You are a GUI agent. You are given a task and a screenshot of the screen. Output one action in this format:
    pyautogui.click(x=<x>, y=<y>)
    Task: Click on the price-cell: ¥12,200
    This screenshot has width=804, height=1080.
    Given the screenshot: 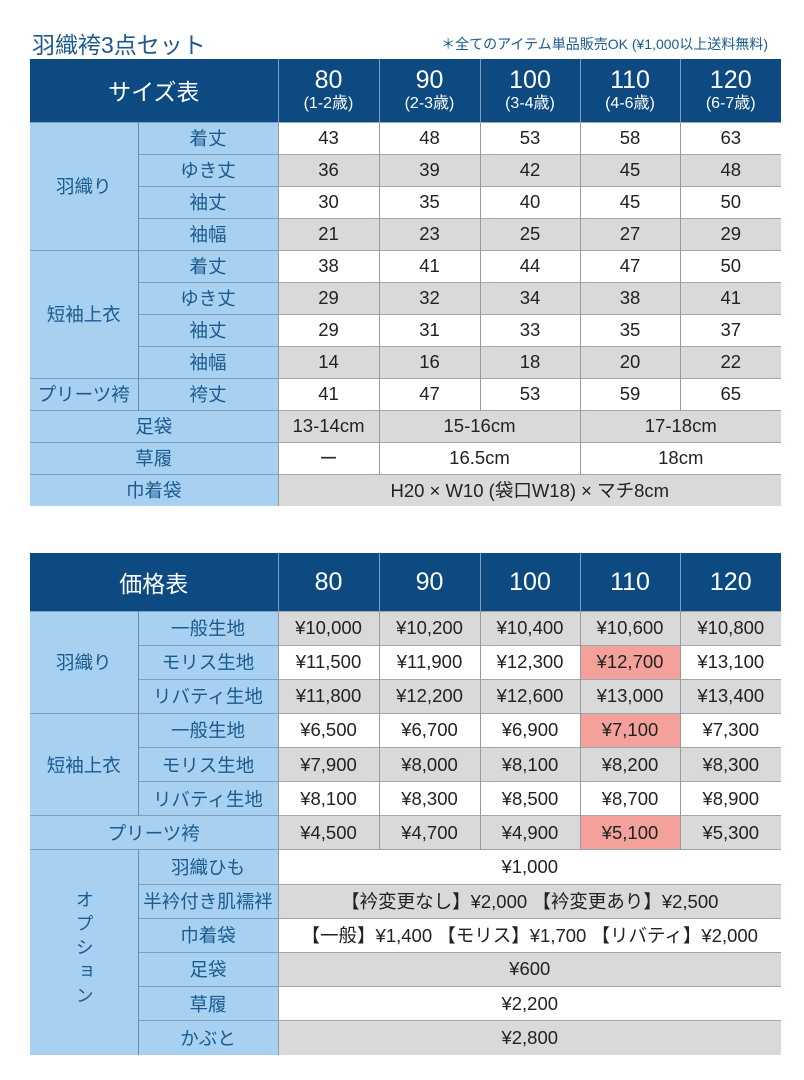 What is the action you would take?
    pyautogui.click(x=429, y=696)
    